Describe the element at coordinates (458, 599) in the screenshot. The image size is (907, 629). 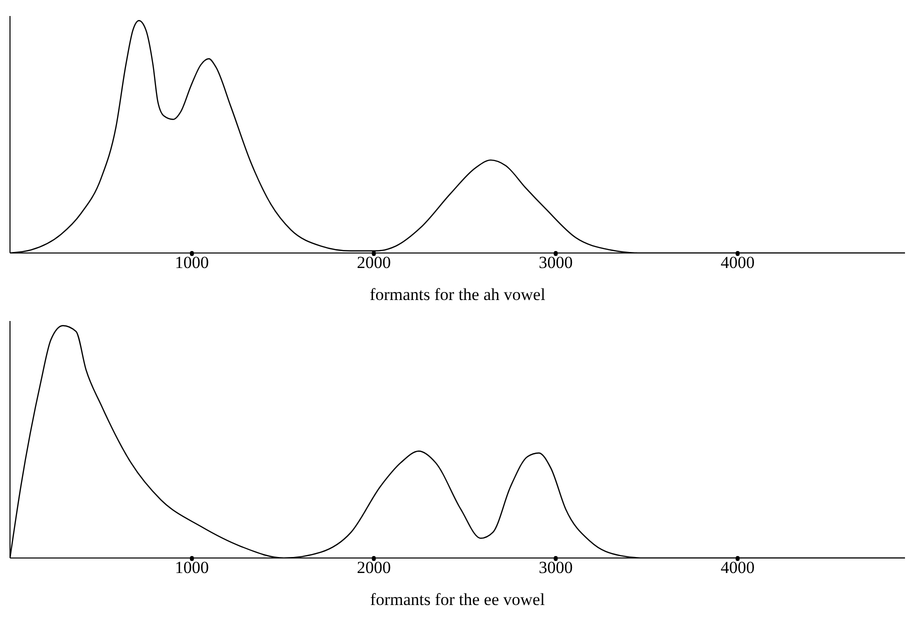
I see `x-axis-title: formants for the ee vowel` at that location.